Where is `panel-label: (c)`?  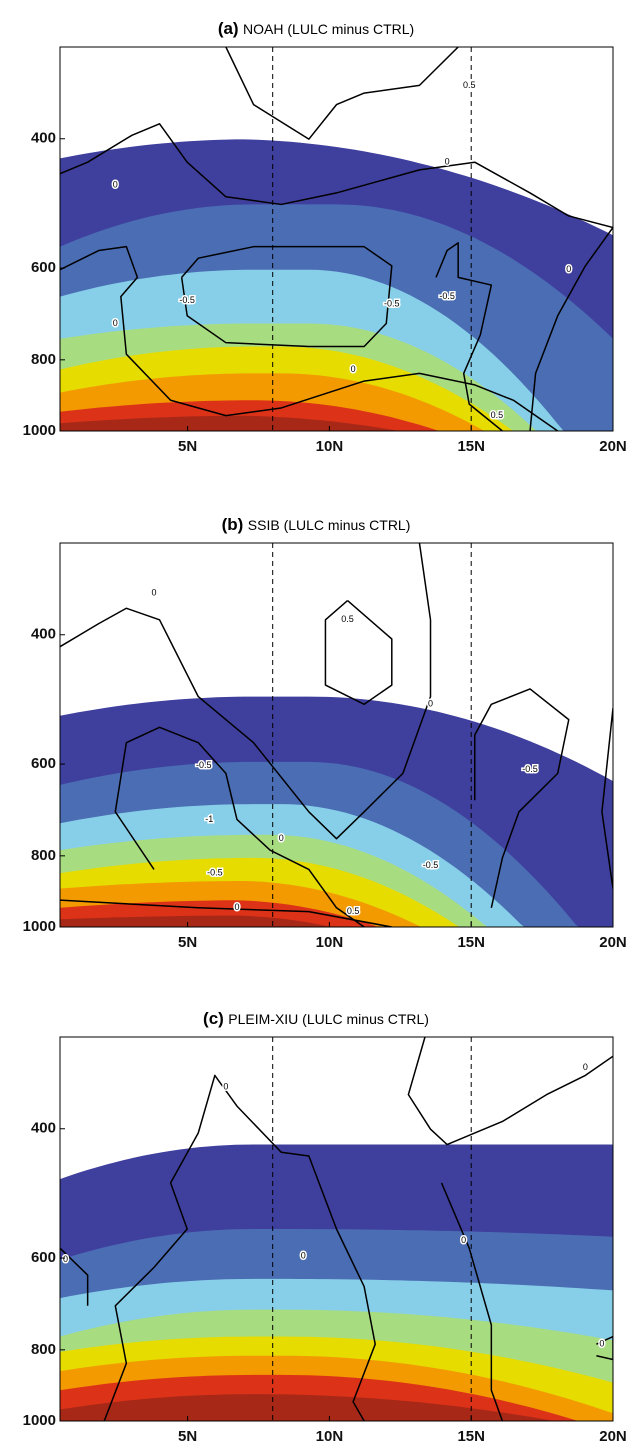
panel-label: (c) is located at coordinates (213, 1018).